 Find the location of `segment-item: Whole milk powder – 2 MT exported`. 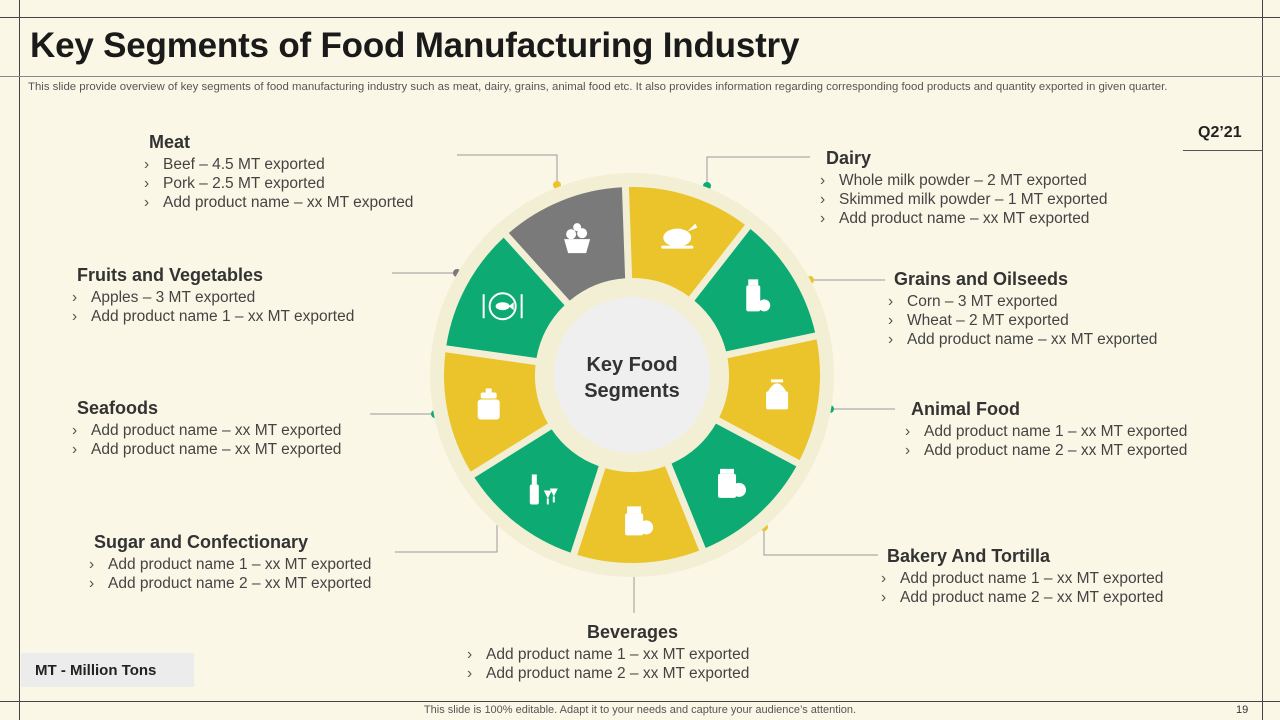

segment-item: Whole milk powder – 2 MT exported is located at coordinates (963, 180).